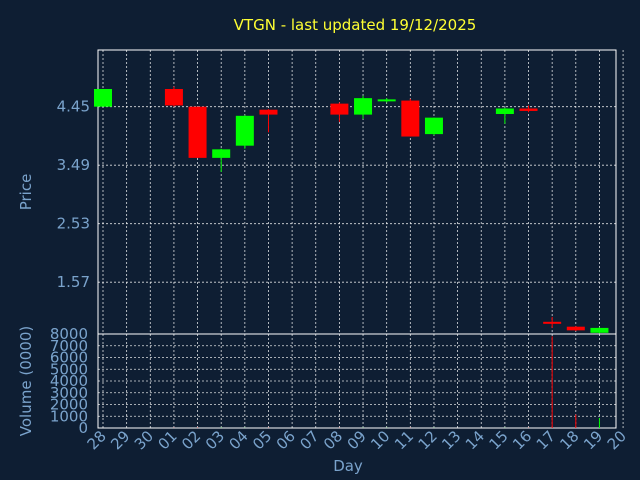 The width and height of the screenshot is (640, 480). I want to click on x-tick-label: 30, so click(144, 440).